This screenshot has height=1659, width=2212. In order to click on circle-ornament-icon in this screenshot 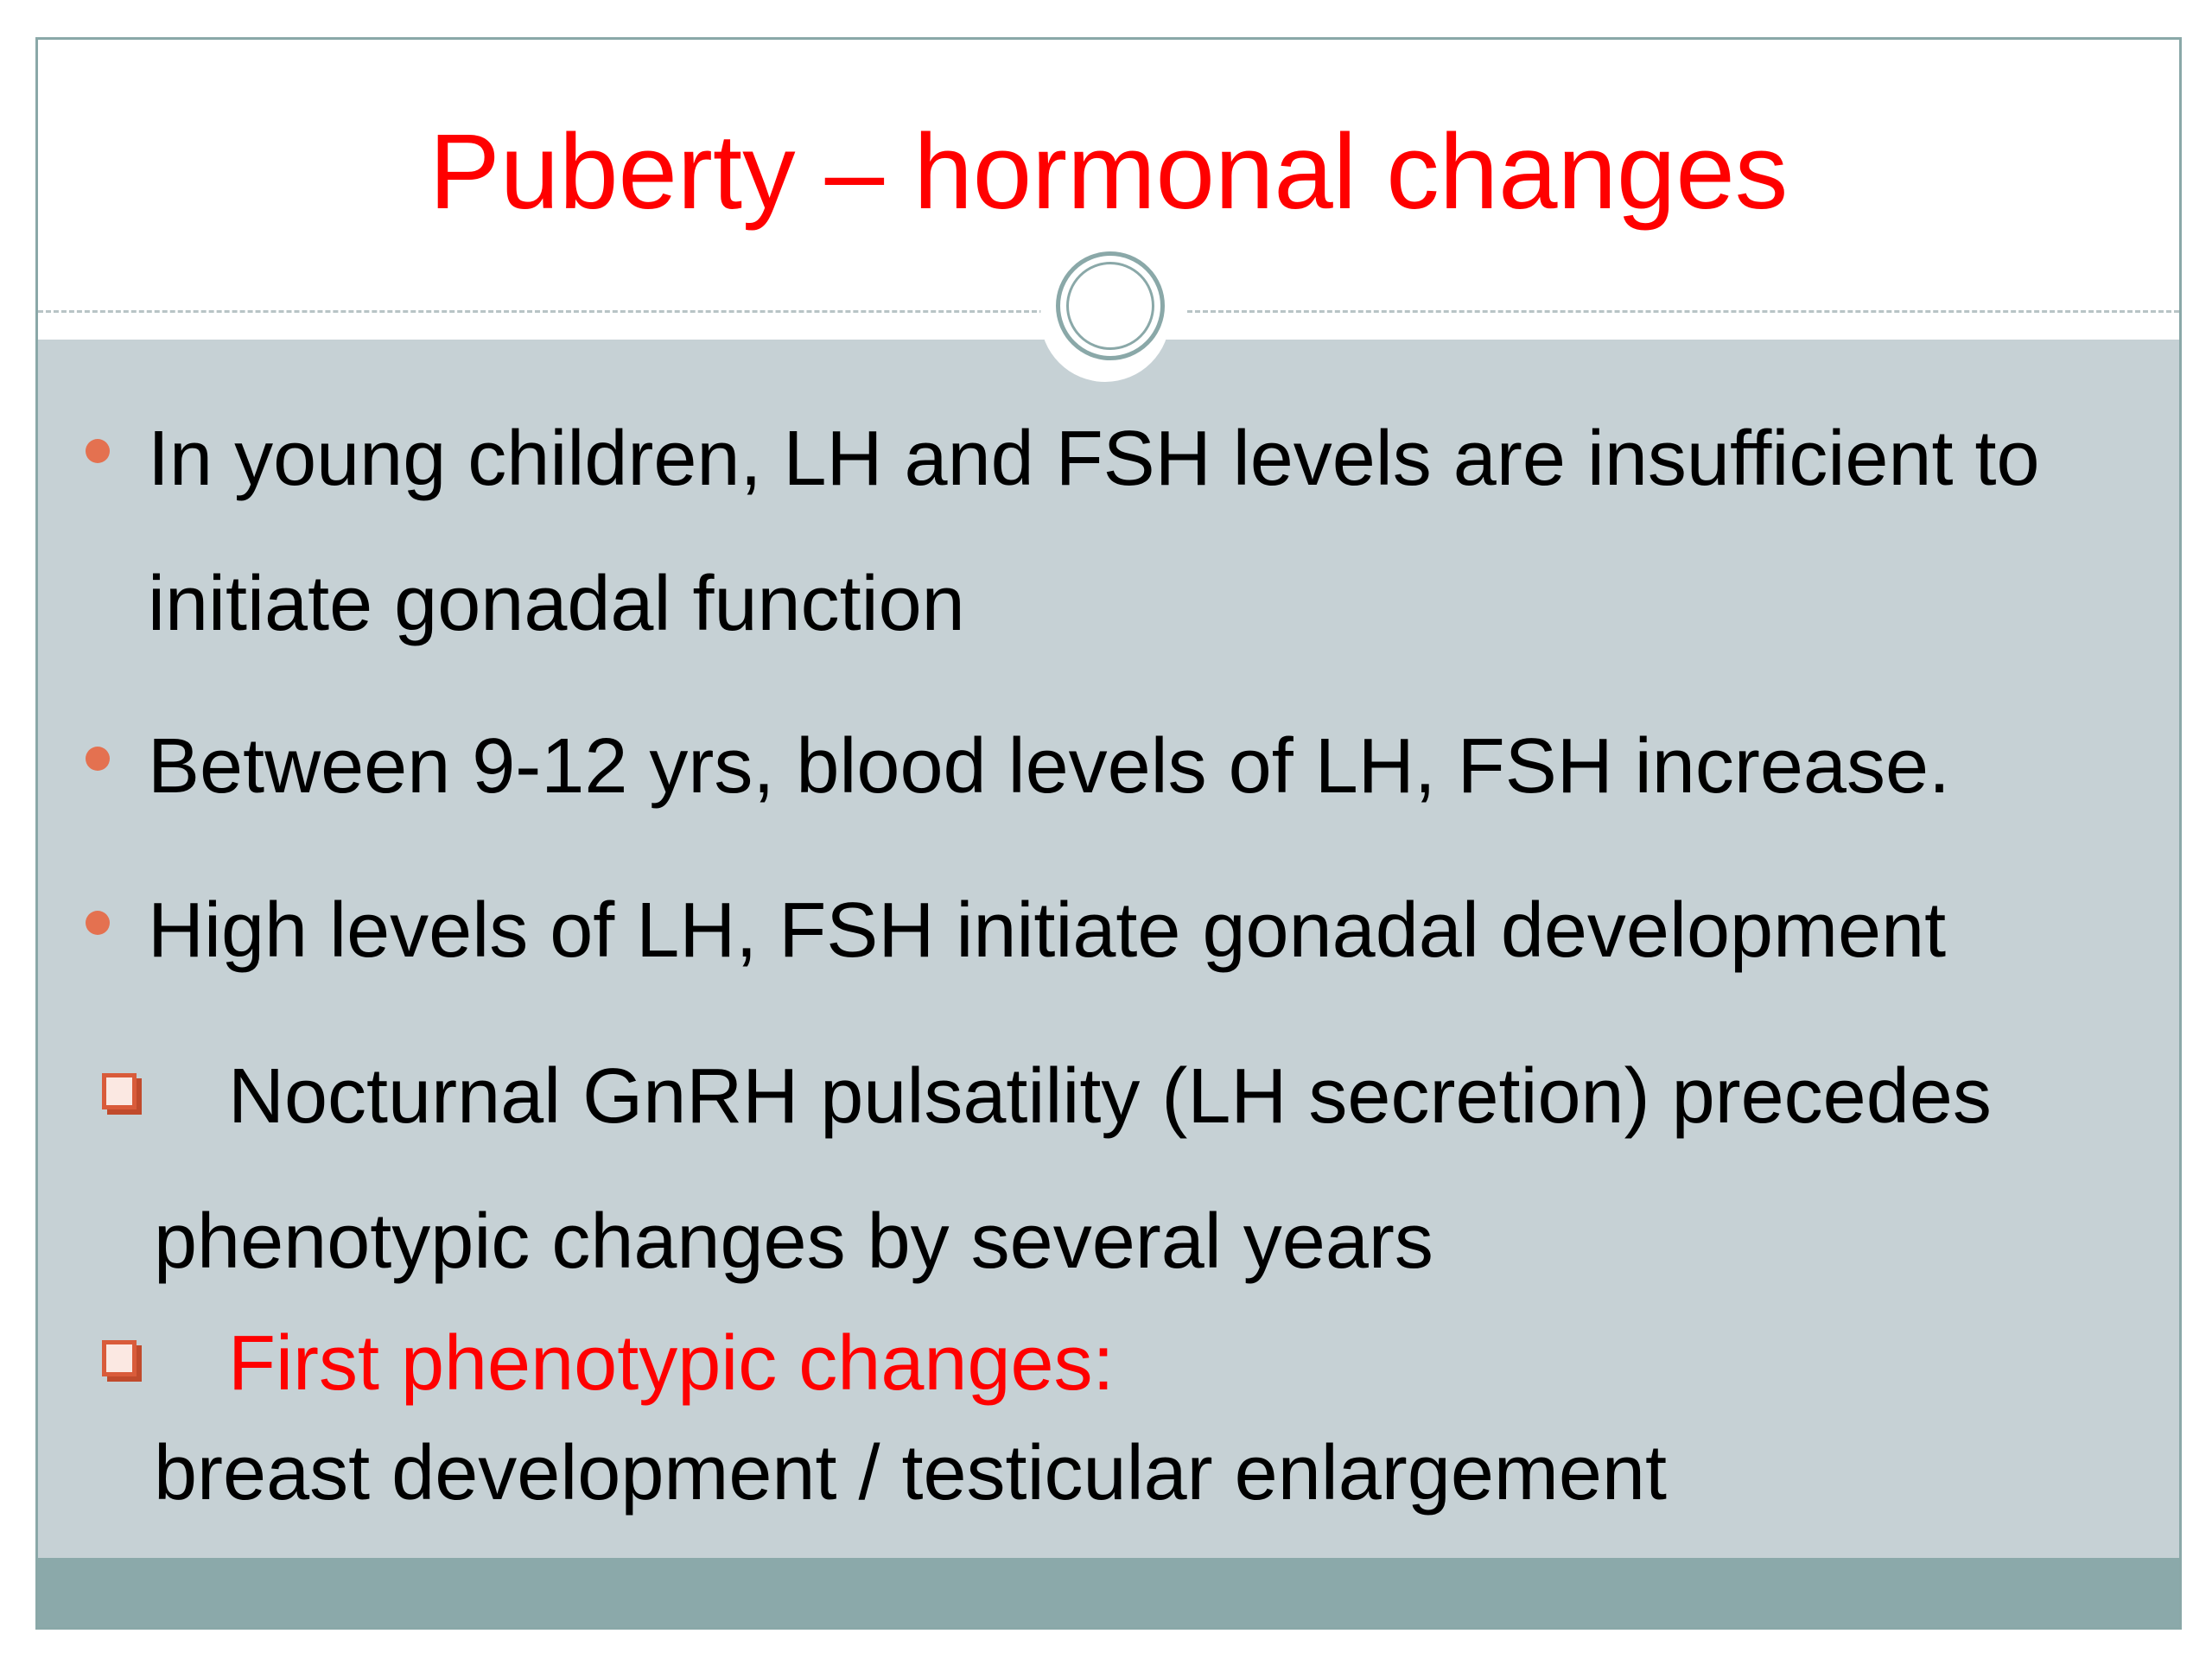, I will do `click(1110, 305)`.